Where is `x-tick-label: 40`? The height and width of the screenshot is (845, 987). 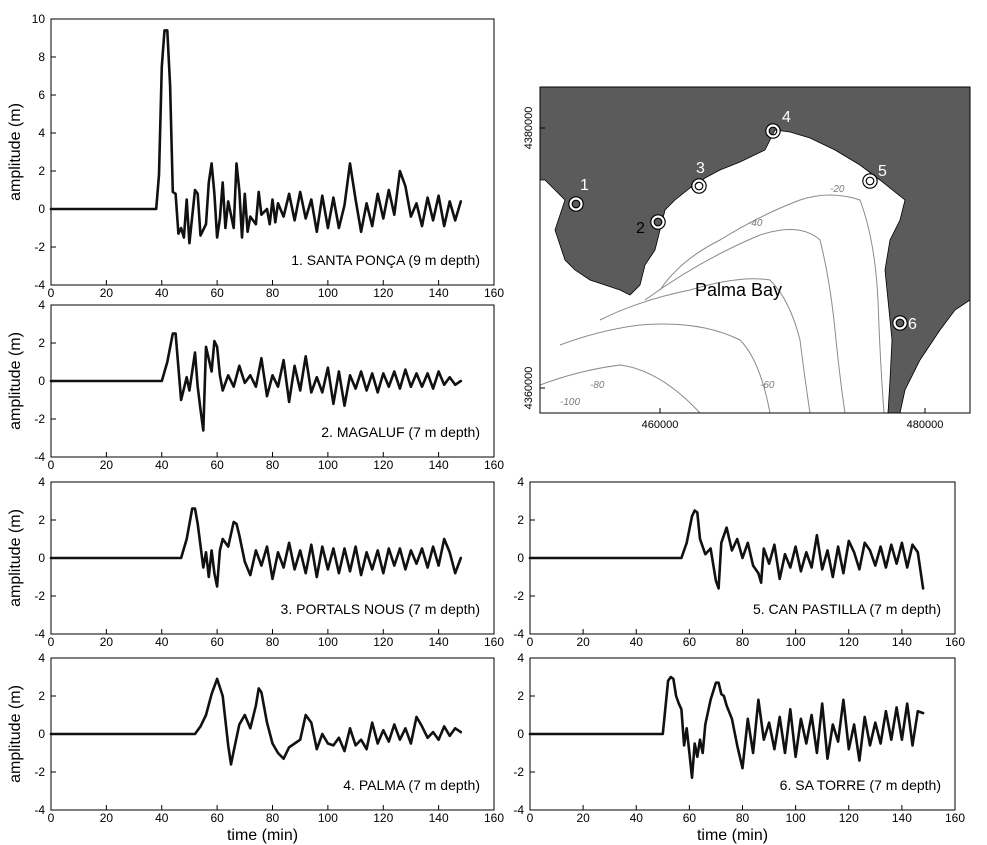 x-tick-label: 40 is located at coordinates (637, 642).